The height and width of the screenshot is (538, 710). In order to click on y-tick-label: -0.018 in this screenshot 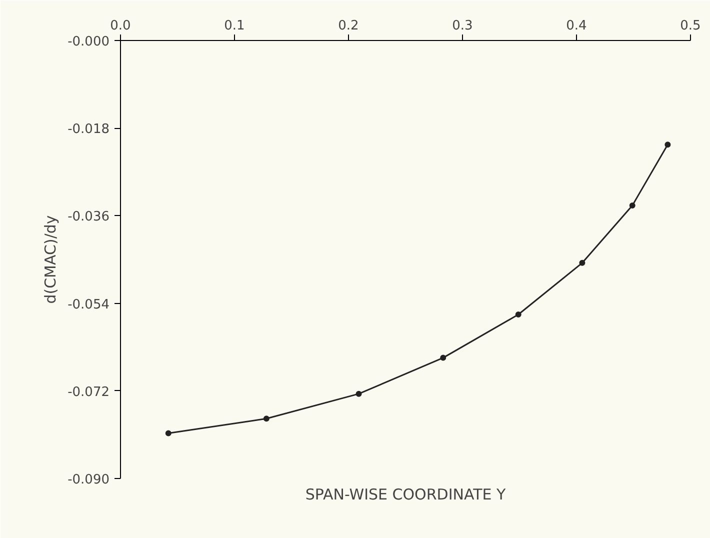, I will do `click(89, 130)`.